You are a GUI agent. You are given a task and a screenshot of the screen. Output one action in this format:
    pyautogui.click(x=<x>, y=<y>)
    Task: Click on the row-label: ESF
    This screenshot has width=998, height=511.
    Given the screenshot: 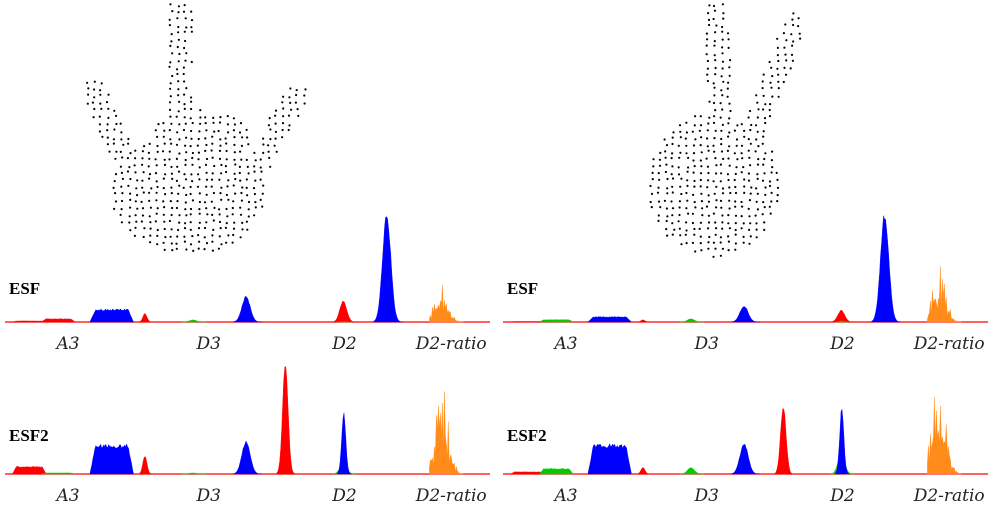 What is the action you would take?
    pyautogui.click(x=522, y=288)
    